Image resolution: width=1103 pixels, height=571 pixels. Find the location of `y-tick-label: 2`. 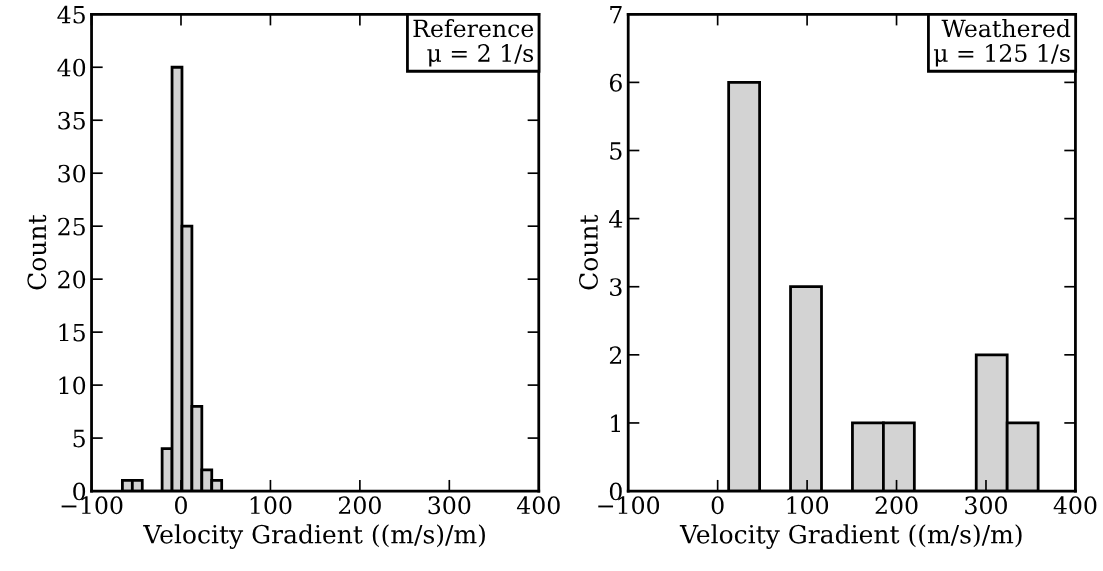

y-tick-label: 2 is located at coordinates (615, 355).